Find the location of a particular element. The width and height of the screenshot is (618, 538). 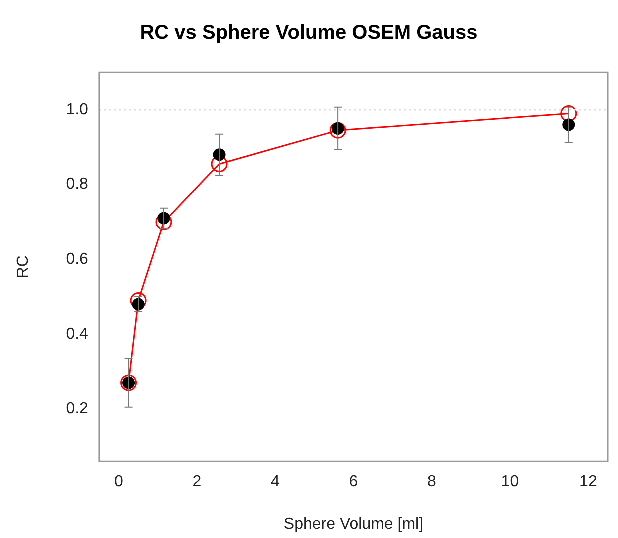

chart-title: RC vs Sphere Volume OSEM Gauss is located at coordinates (309, 33).